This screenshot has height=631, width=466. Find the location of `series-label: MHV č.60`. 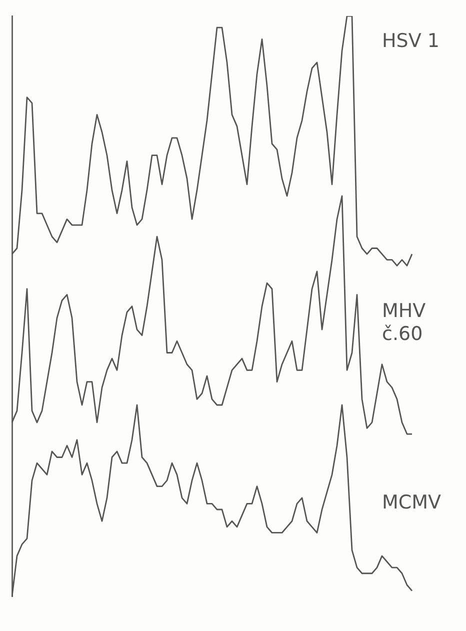

series-label: MHV č.60 is located at coordinates (404, 323).